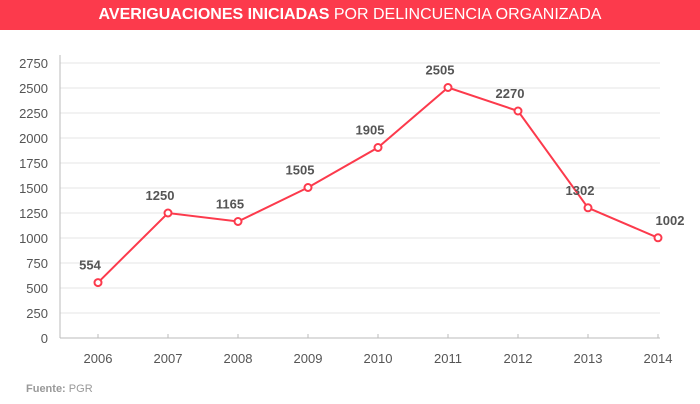 The height and width of the screenshot is (404, 700). What do you see at coordinates (510, 93) in the screenshot?
I see `data-label: 2270` at bounding box center [510, 93].